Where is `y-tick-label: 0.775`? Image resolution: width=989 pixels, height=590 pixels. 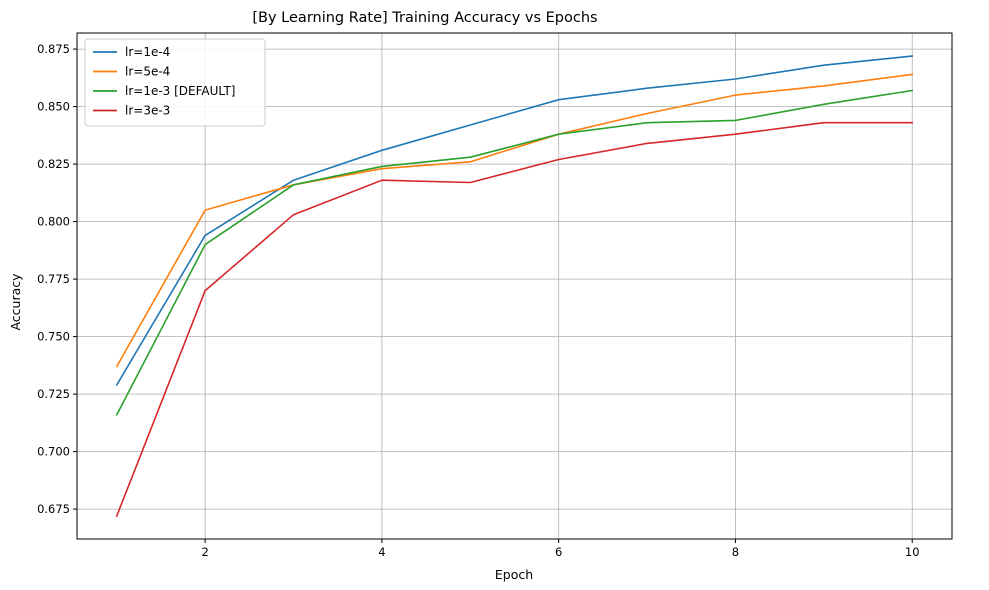 y-tick-label: 0.775 is located at coordinates (53, 279).